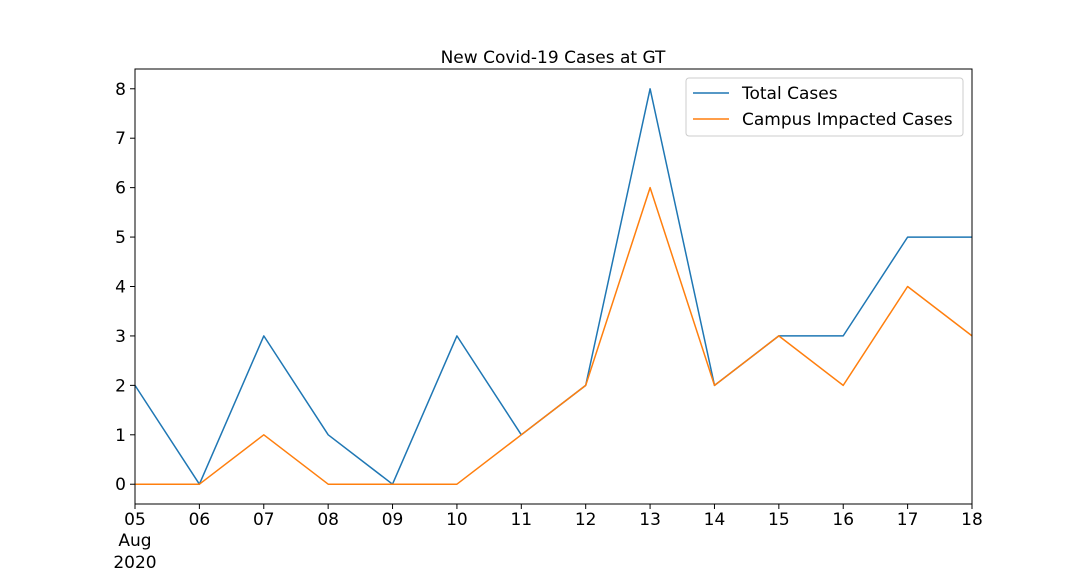  I want to click on x-tick-label: 12, so click(586, 520).